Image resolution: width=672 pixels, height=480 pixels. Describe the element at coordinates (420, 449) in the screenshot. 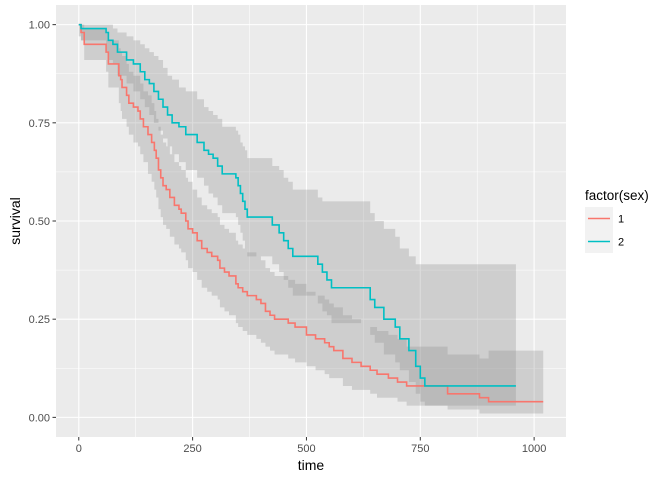

I see `x-tick-label: 750` at that location.